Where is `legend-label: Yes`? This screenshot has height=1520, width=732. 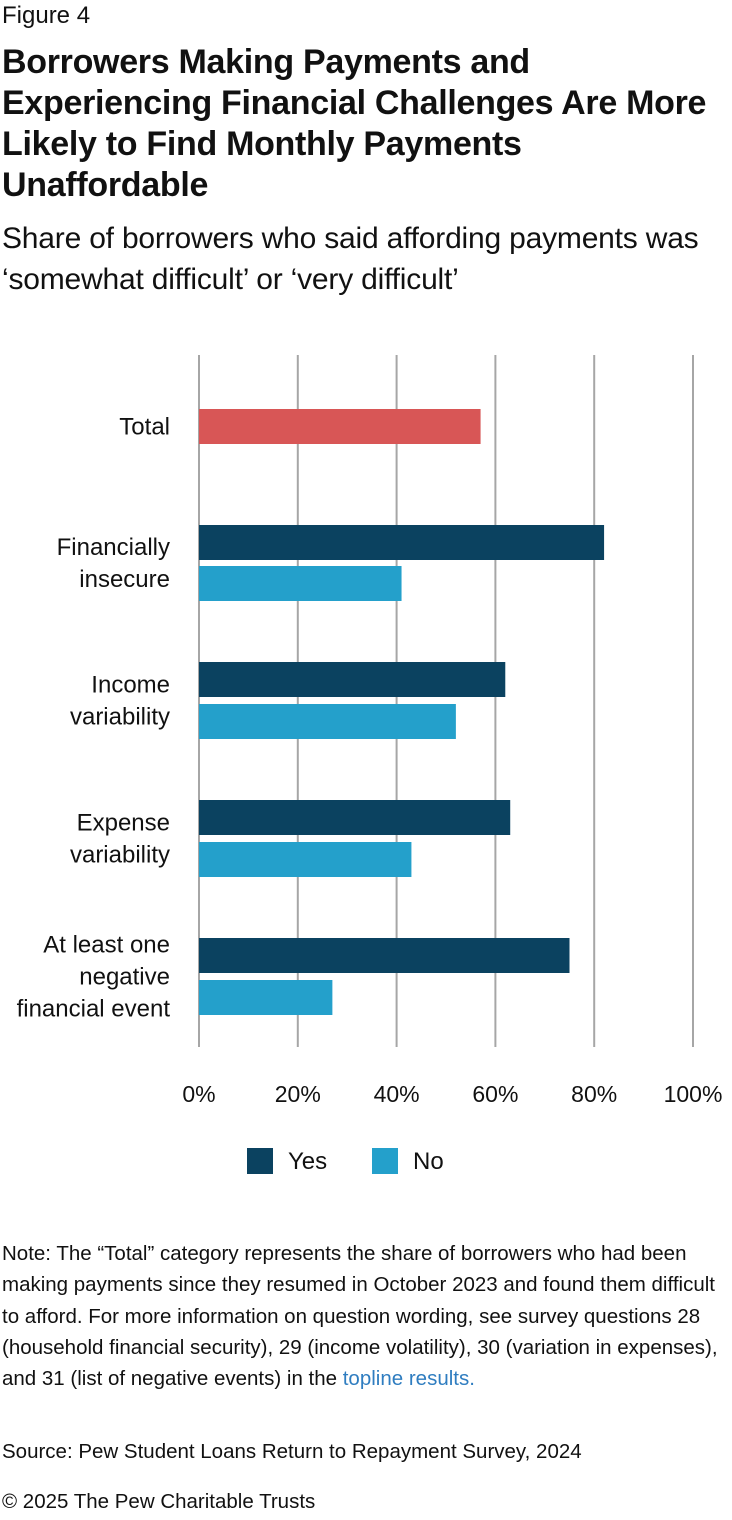
legend-label: Yes is located at coordinates (307, 1161).